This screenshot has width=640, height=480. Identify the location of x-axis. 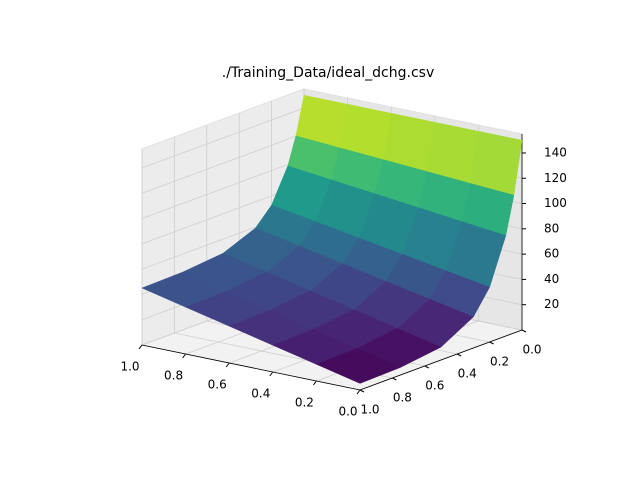
(251, 367).